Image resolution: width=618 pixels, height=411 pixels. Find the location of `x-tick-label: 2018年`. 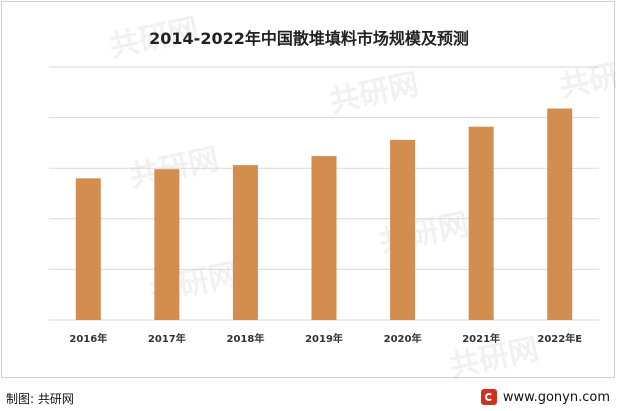

x-tick-label: 2018年 is located at coordinates (246, 338).